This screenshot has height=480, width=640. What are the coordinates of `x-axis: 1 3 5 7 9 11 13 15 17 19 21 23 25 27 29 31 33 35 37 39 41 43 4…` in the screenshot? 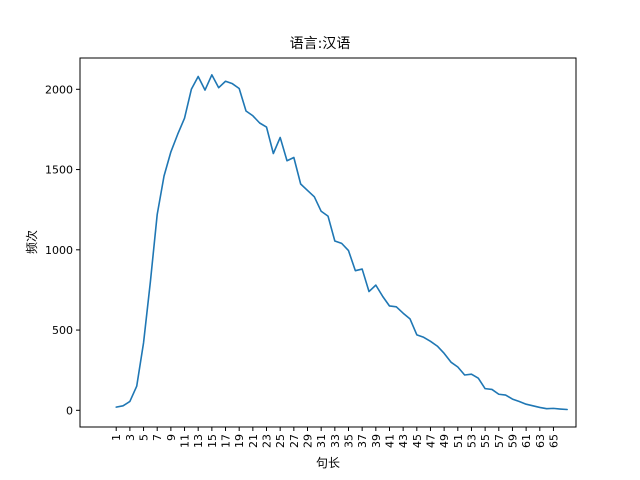 It's located at (335, 437).